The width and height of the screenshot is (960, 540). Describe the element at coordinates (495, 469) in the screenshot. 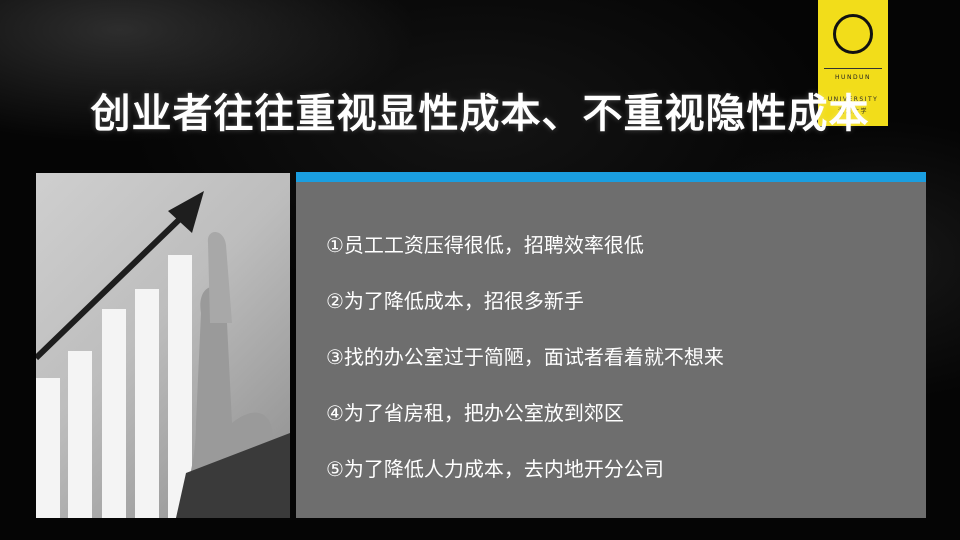

I see `list-item: ⑤为了降低人力成本，去内地开分公司` at that location.